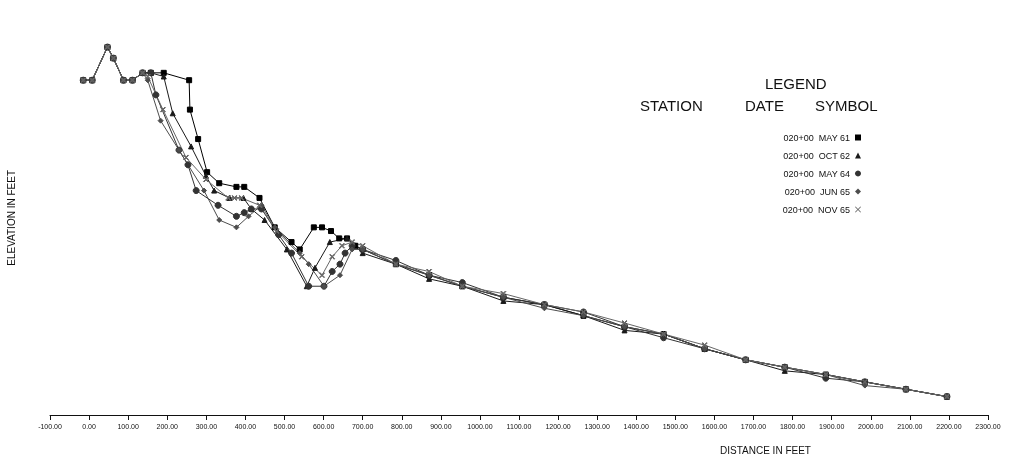 The height and width of the screenshot is (463, 1021). I want to click on legend-title: LEGEND, so click(796, 83).